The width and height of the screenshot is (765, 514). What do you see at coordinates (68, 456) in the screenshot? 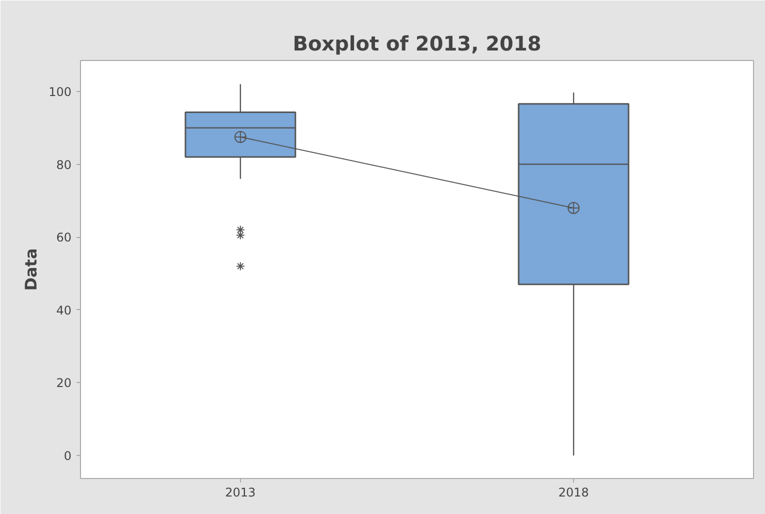
I see `y-tick-label: 0` at bounding box center [68, 456].